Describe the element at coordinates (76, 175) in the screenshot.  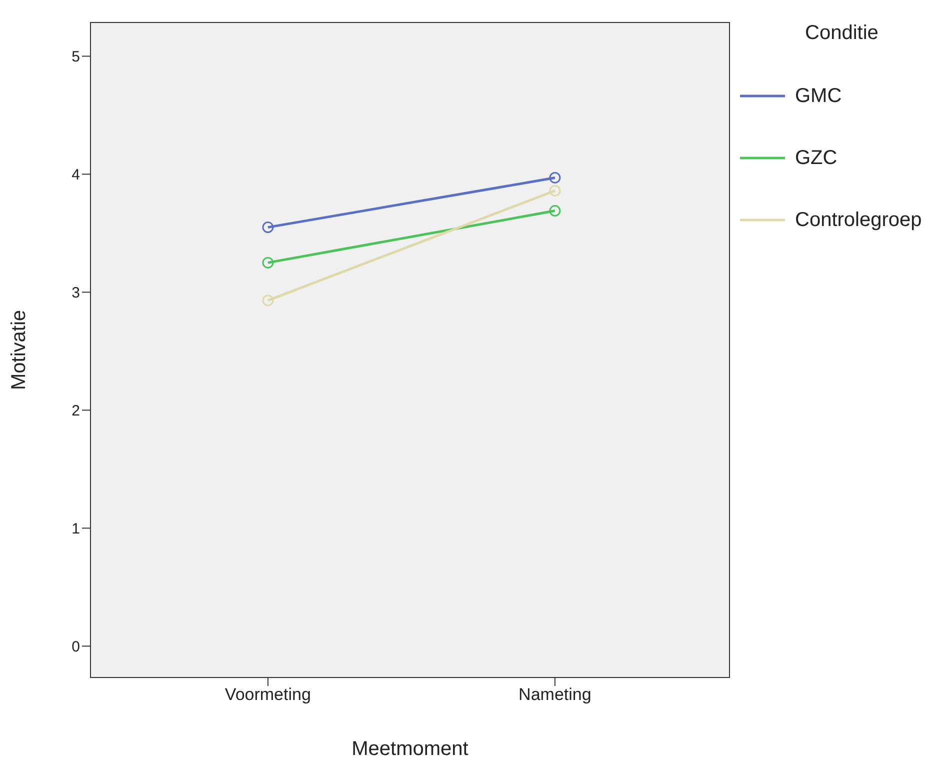
I see `y-tick-label: 4` at that location.